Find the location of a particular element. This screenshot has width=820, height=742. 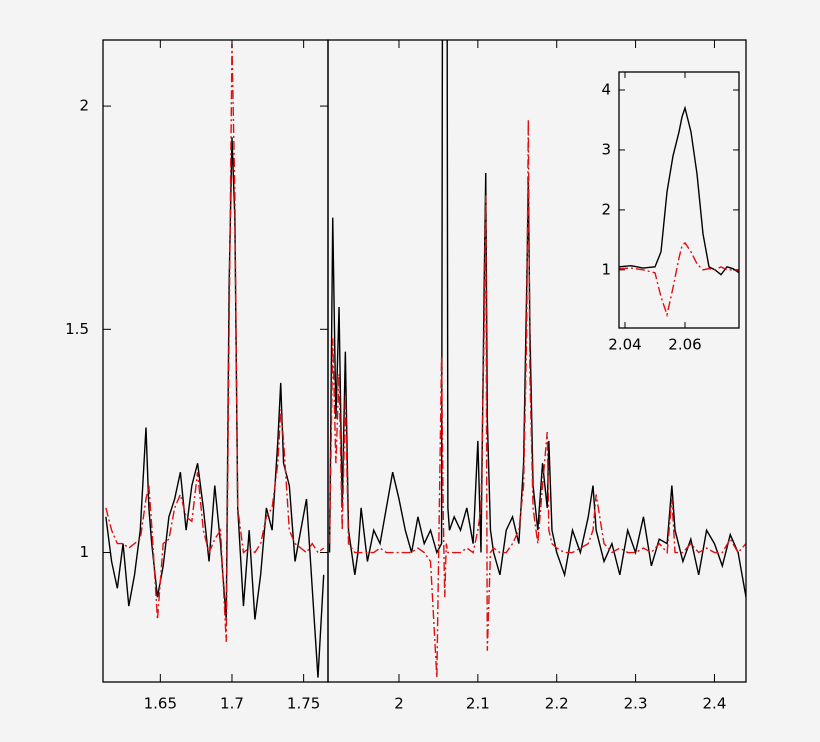

x-tick-label: 2 is located at coordinates (399, 704).